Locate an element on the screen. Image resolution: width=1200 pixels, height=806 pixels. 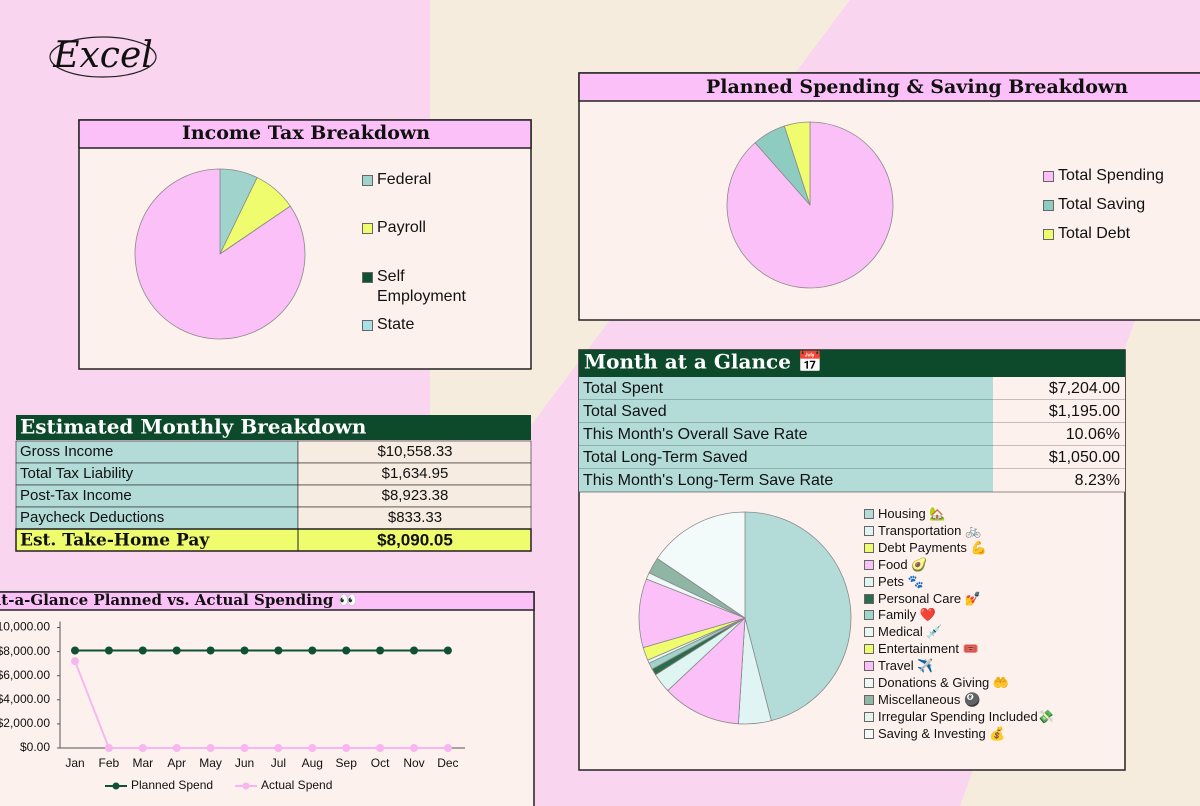
series-line is located at coordinates (261, 704).